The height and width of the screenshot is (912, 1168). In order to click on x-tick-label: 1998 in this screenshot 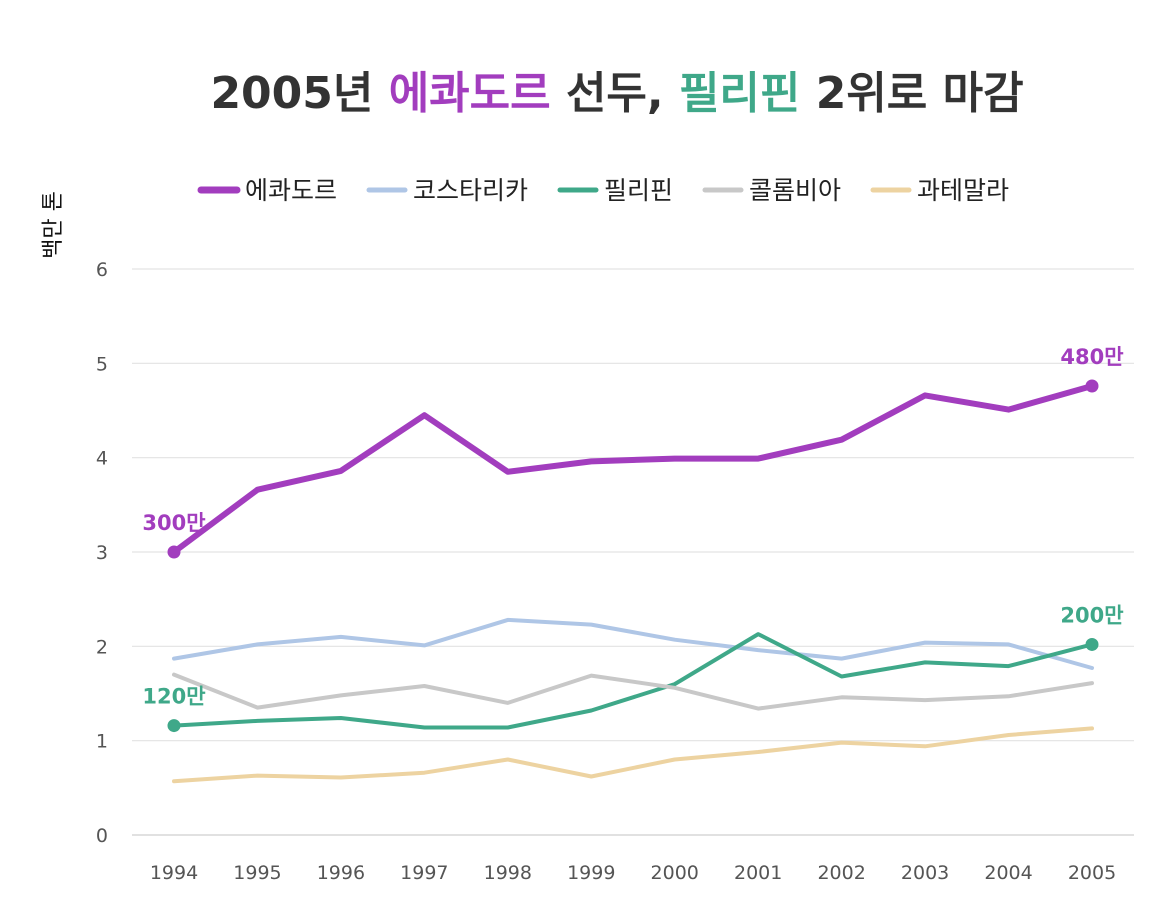, I will do `click(508, 873)`.